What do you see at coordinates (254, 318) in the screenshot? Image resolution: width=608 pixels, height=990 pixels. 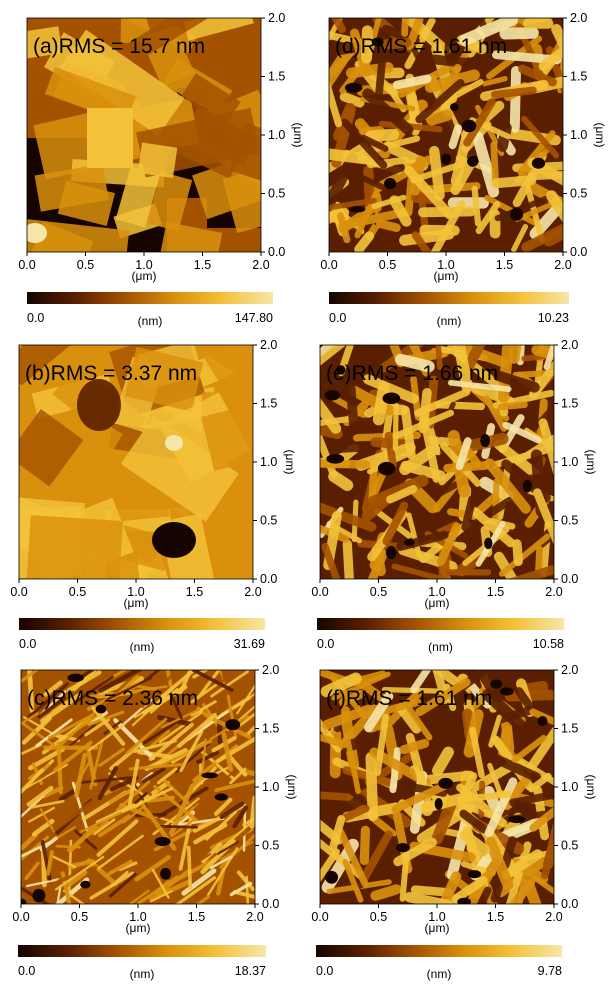 I see `colorbar-max-label: 147.80` at bounding box center [254, 318].